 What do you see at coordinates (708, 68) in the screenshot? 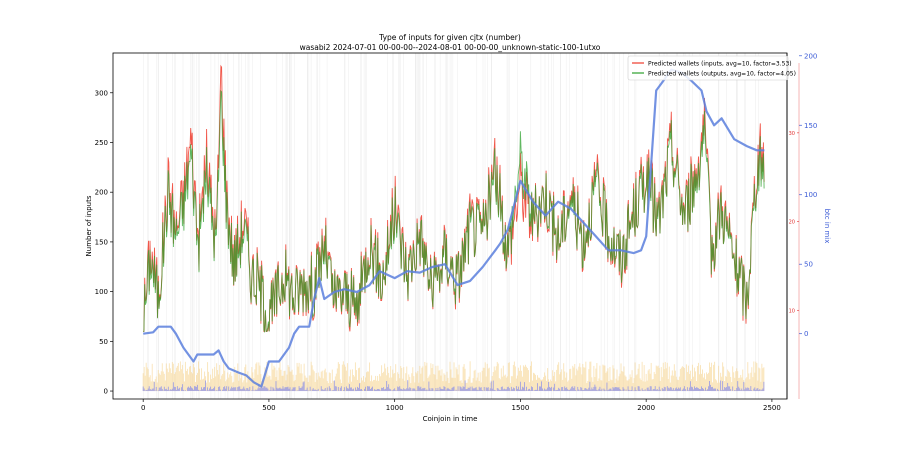
I see `legend-box` at bounding box center [708, 68].